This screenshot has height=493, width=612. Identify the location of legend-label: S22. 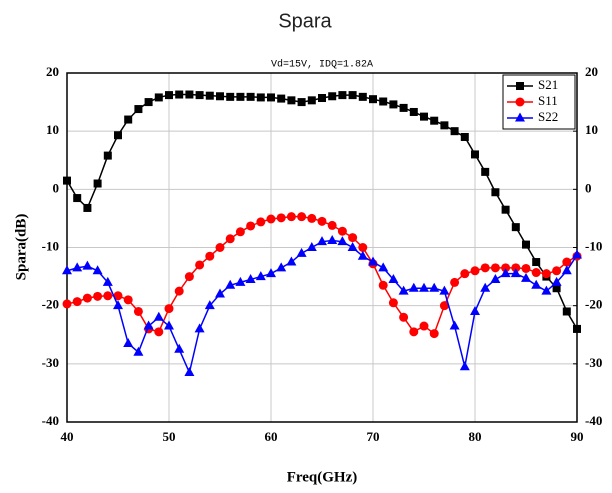
(548, 116).